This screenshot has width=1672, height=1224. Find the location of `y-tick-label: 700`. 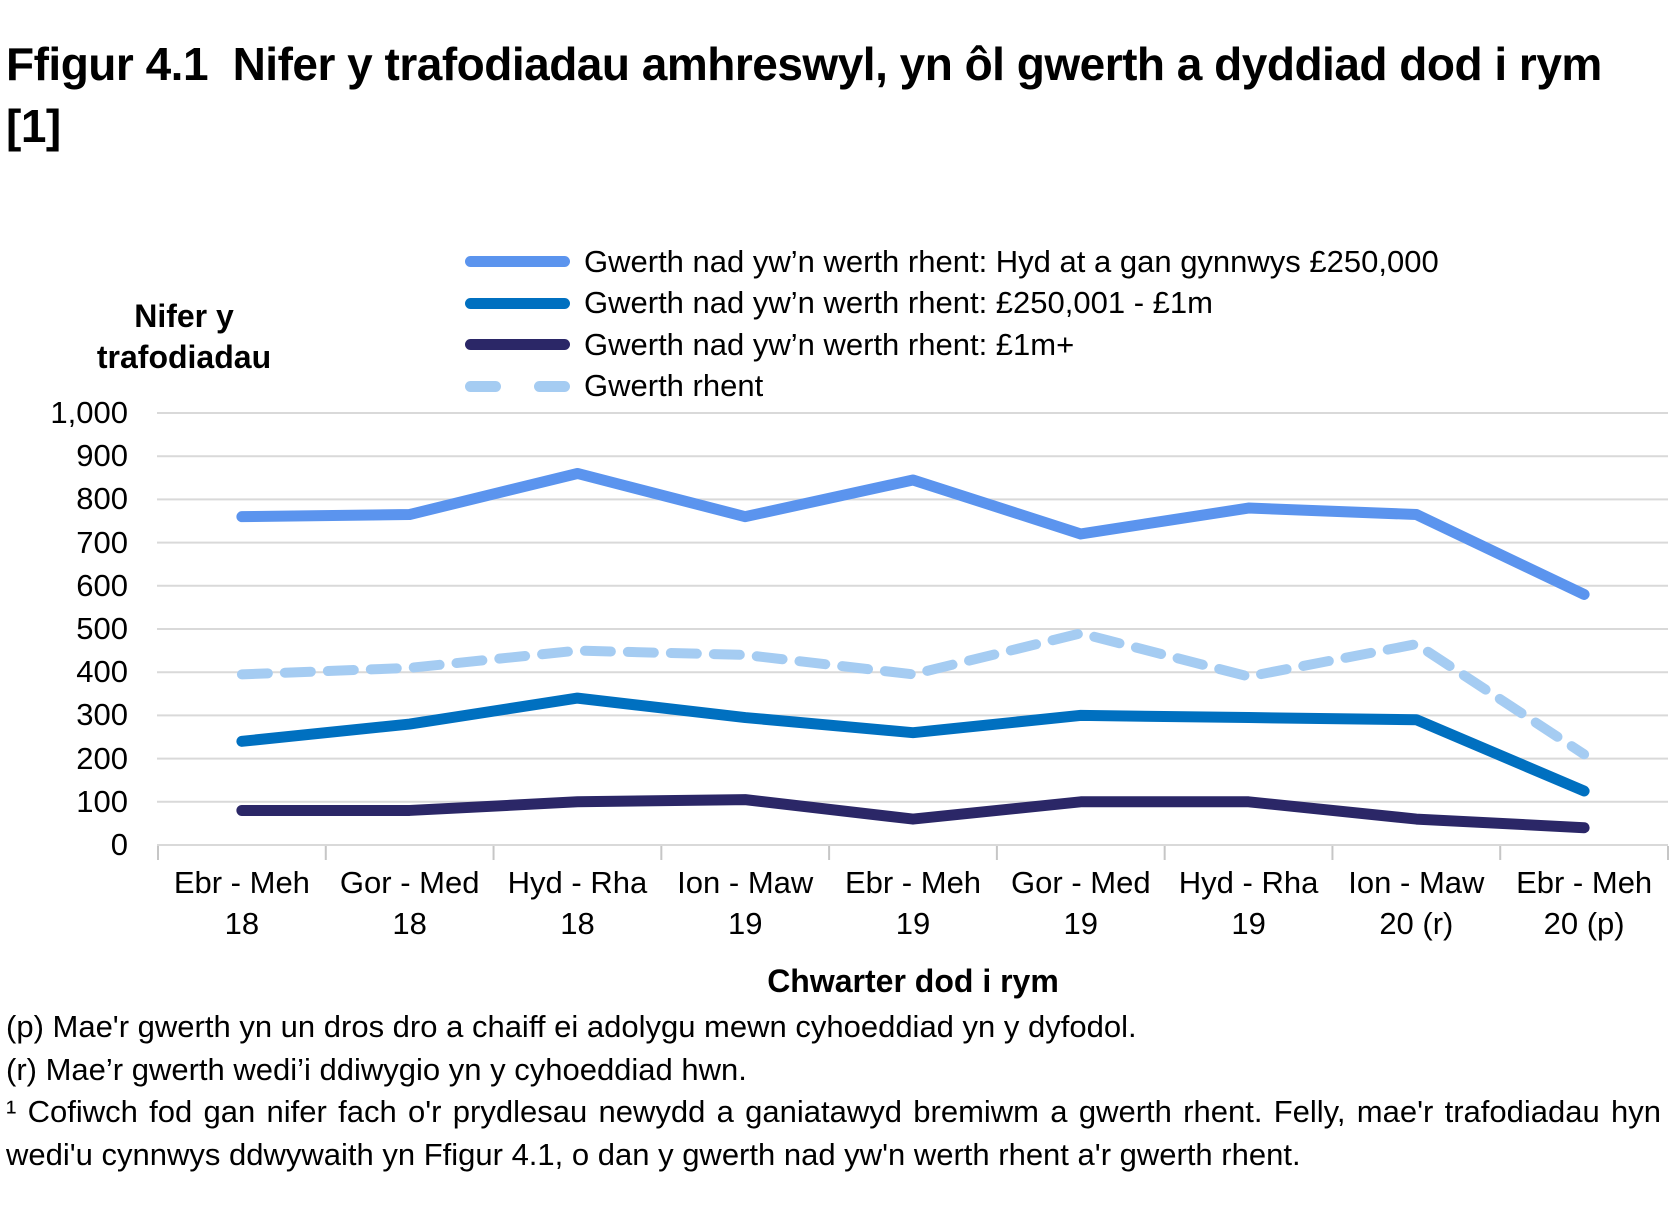

y-tick-label: 700 is located at coordinates (102, 542).